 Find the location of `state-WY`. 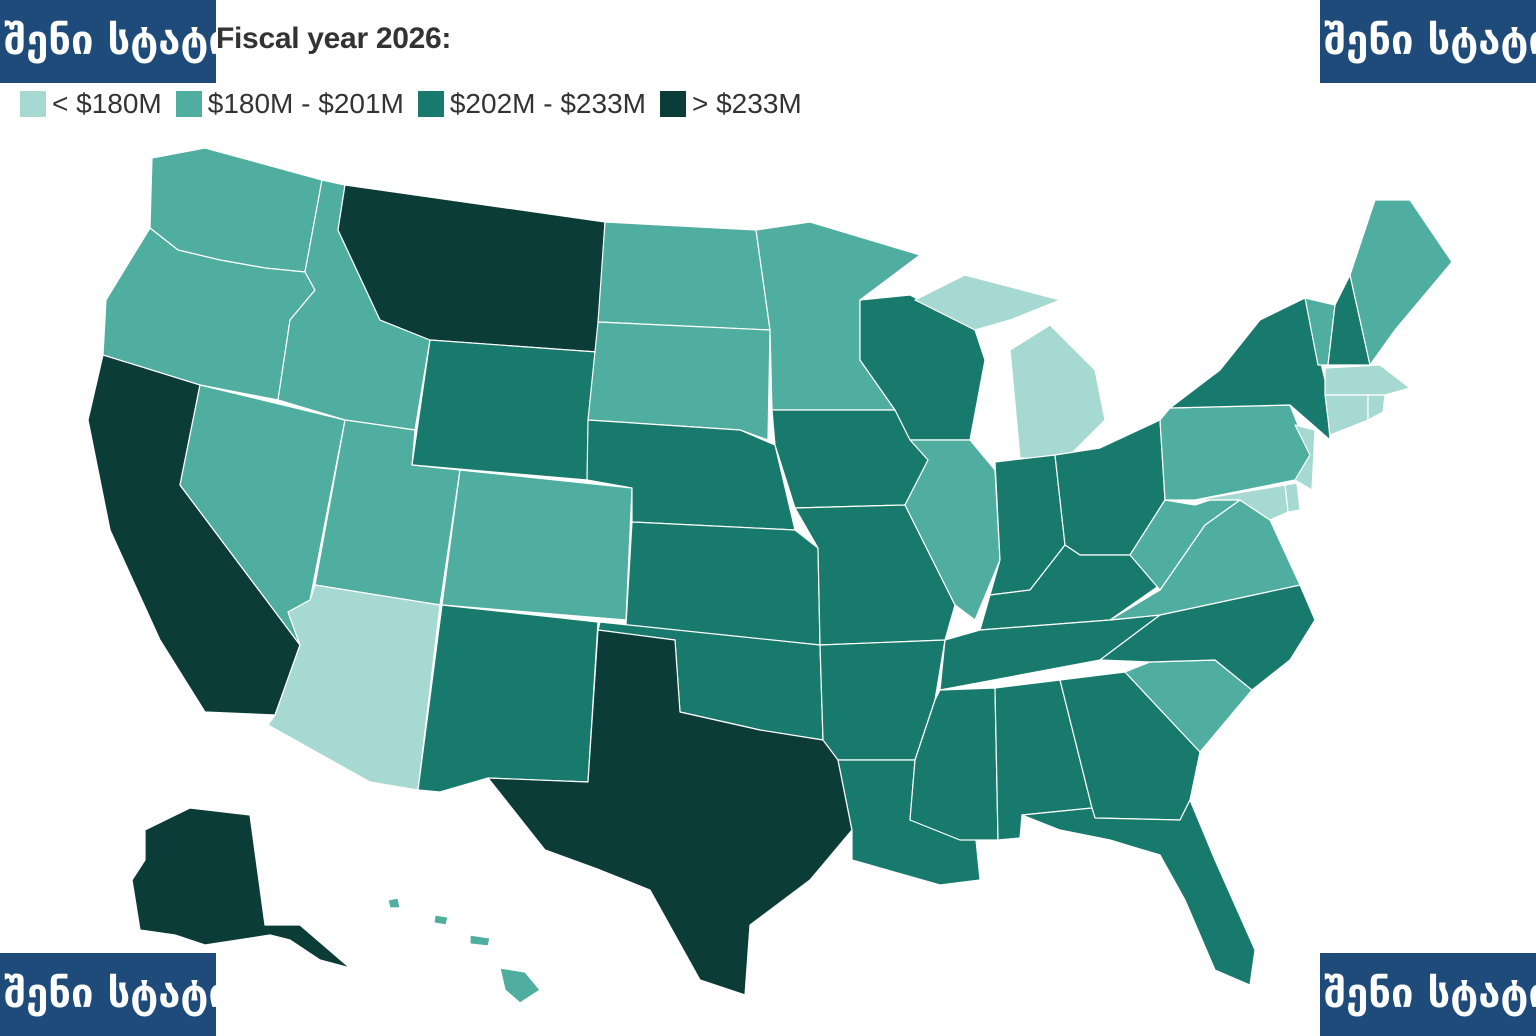

state-WY is located at coordinates (504, 410).